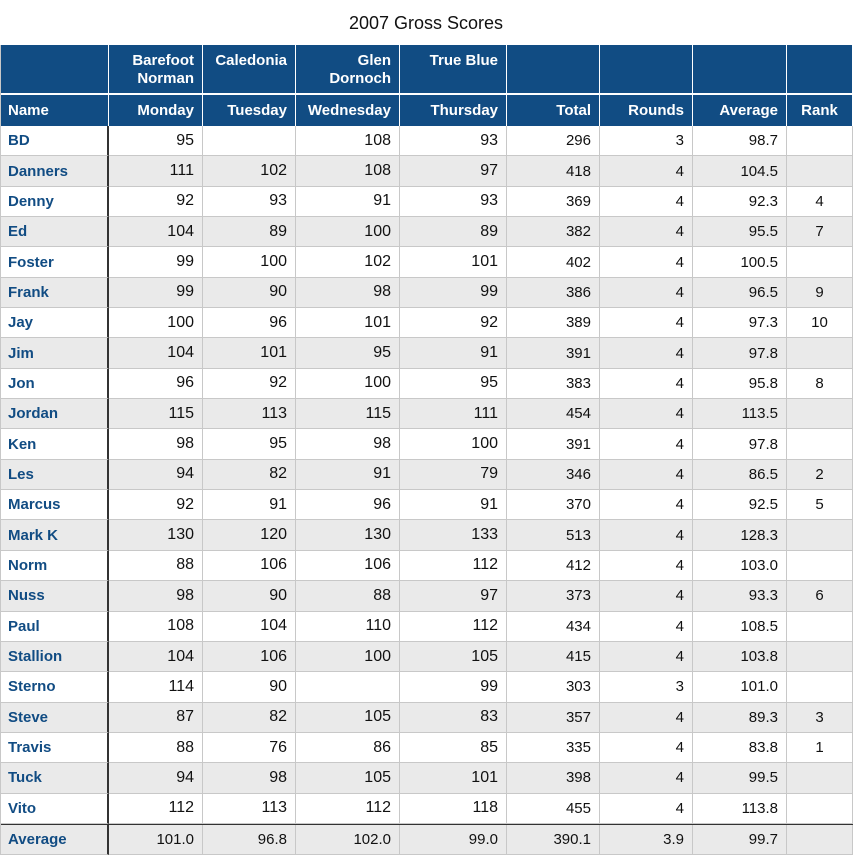  What do you see at coordinates (740, 353) in the screenshot?
I see `score-cell: 97.8` at bounding box center [740, 353].